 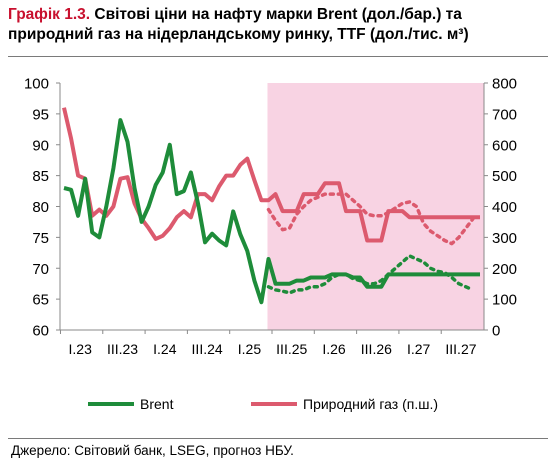 I want to click on x-axis-tick-label: I.27, so click(x=419, y=349).